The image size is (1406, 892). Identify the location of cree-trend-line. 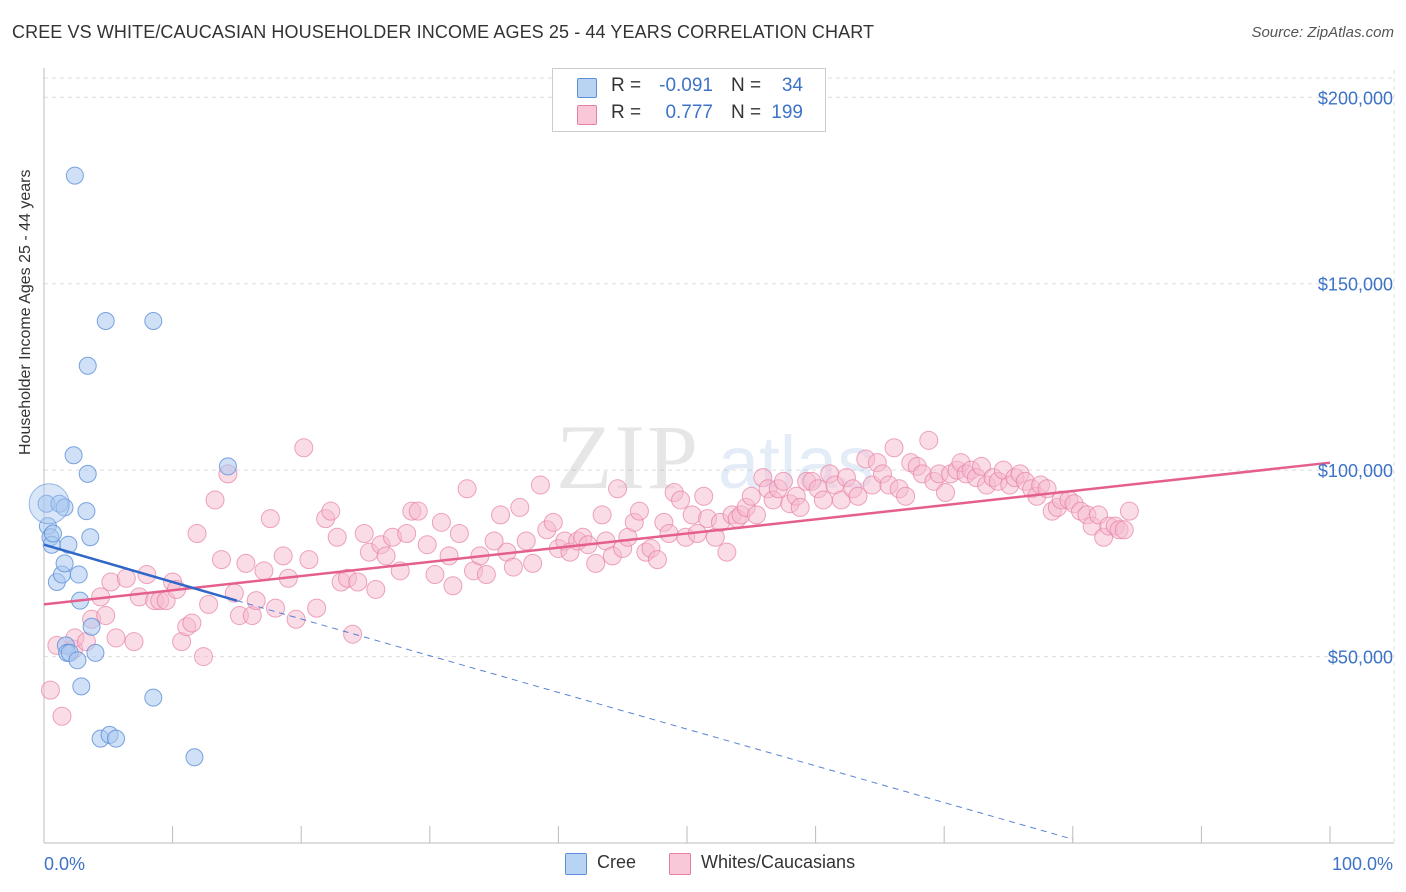
(140, 572).